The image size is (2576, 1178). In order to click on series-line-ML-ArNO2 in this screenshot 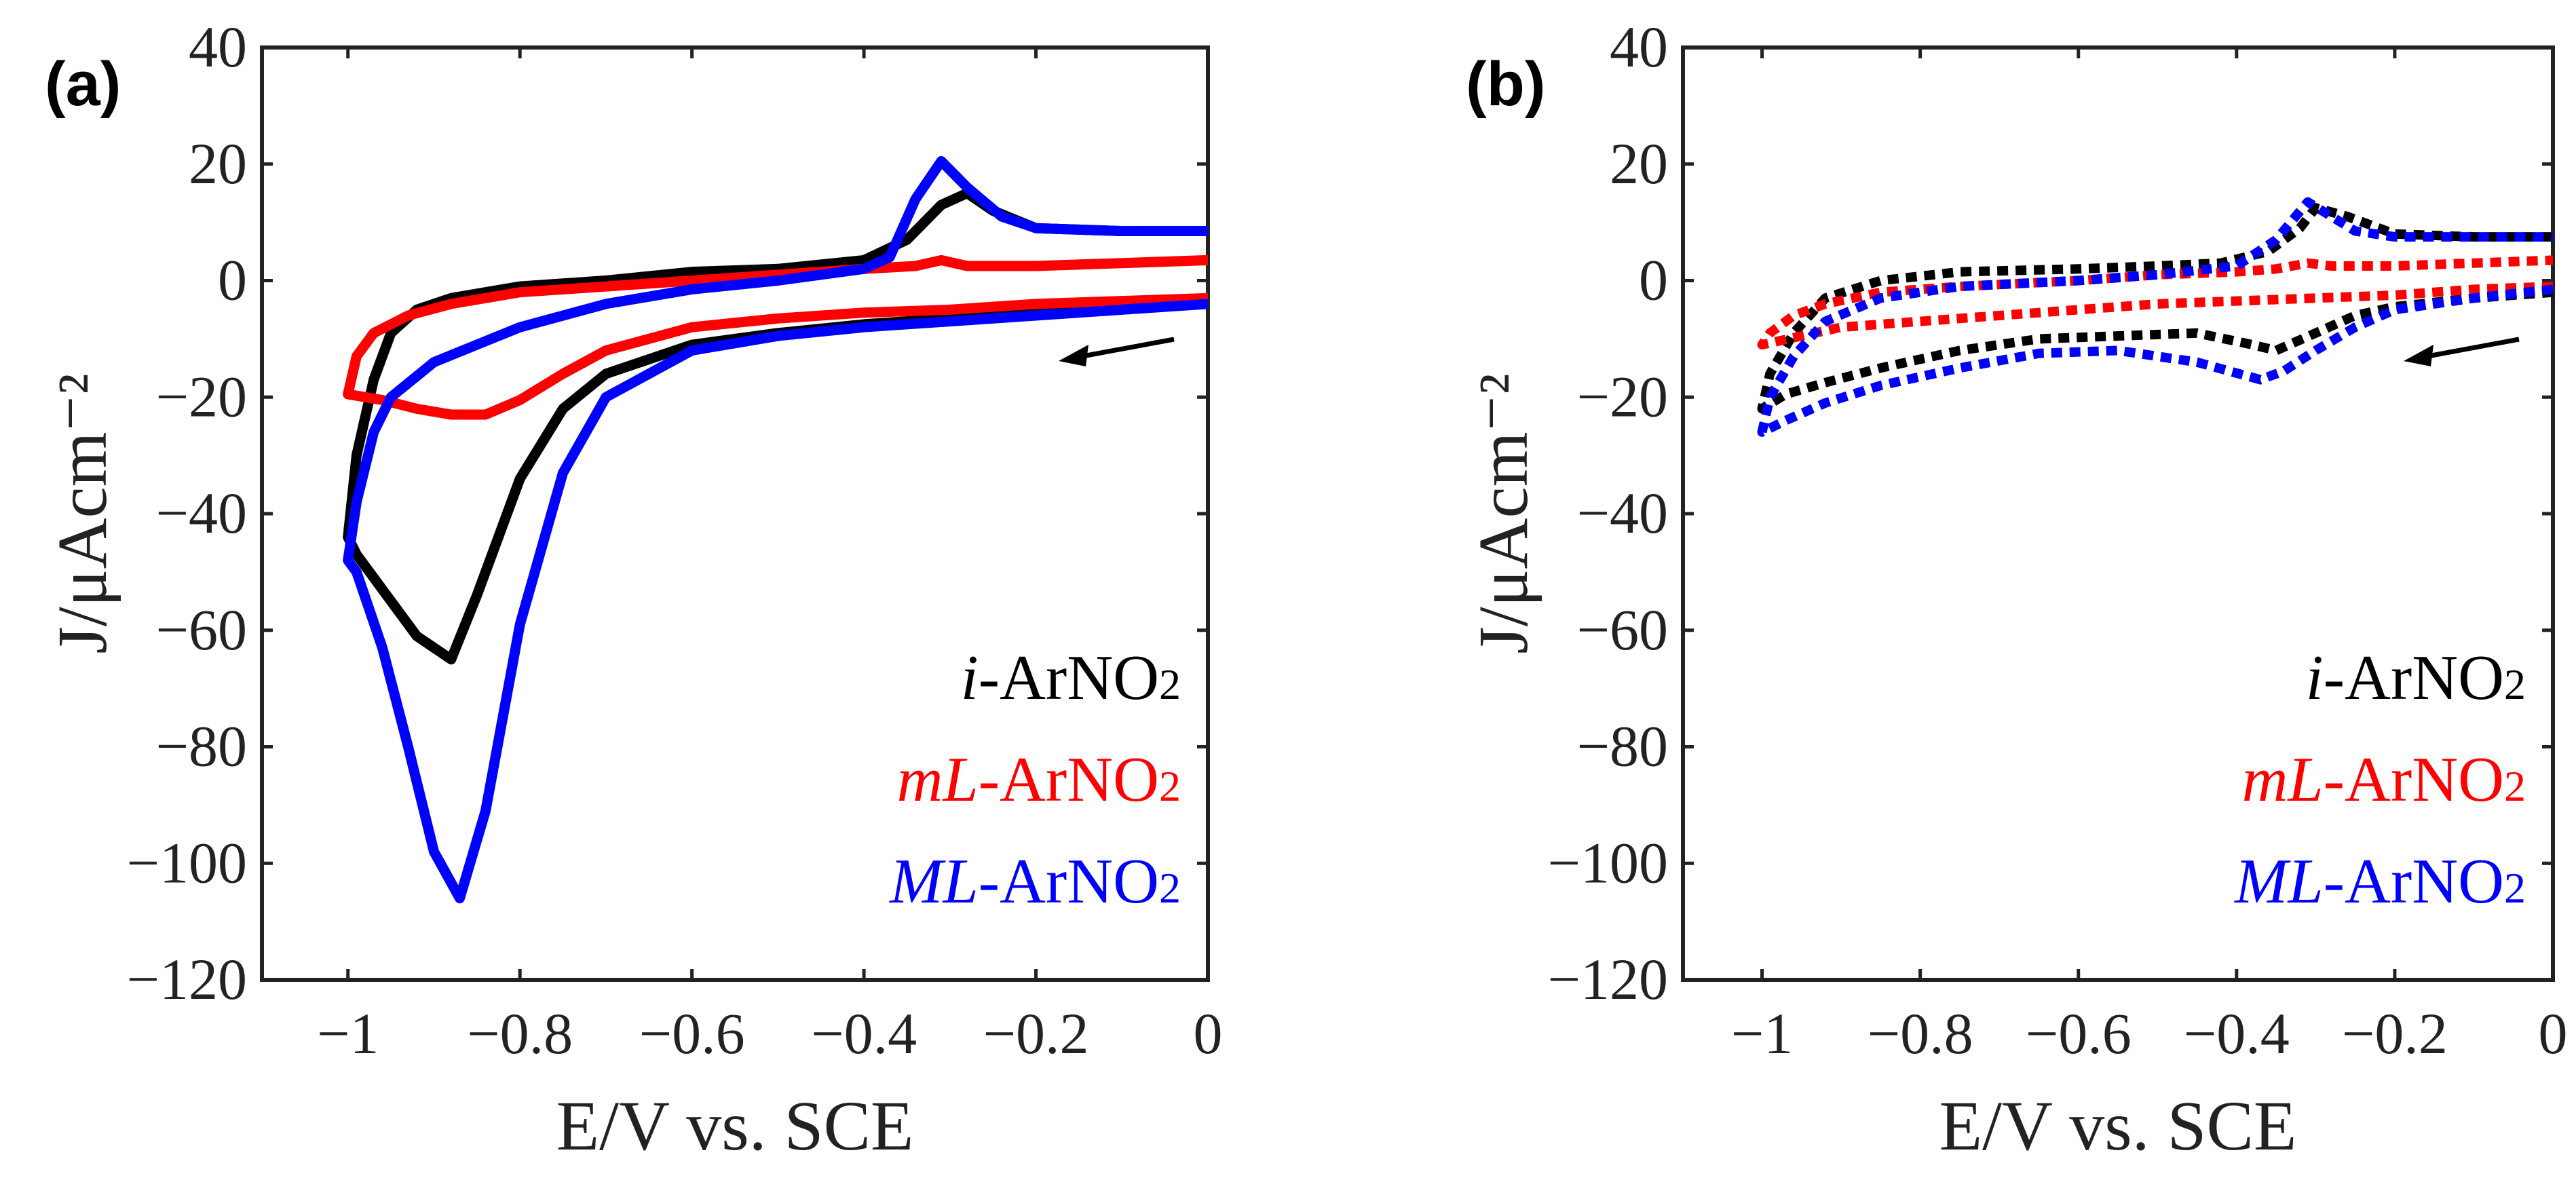, I will do `click(2155, 317)`.